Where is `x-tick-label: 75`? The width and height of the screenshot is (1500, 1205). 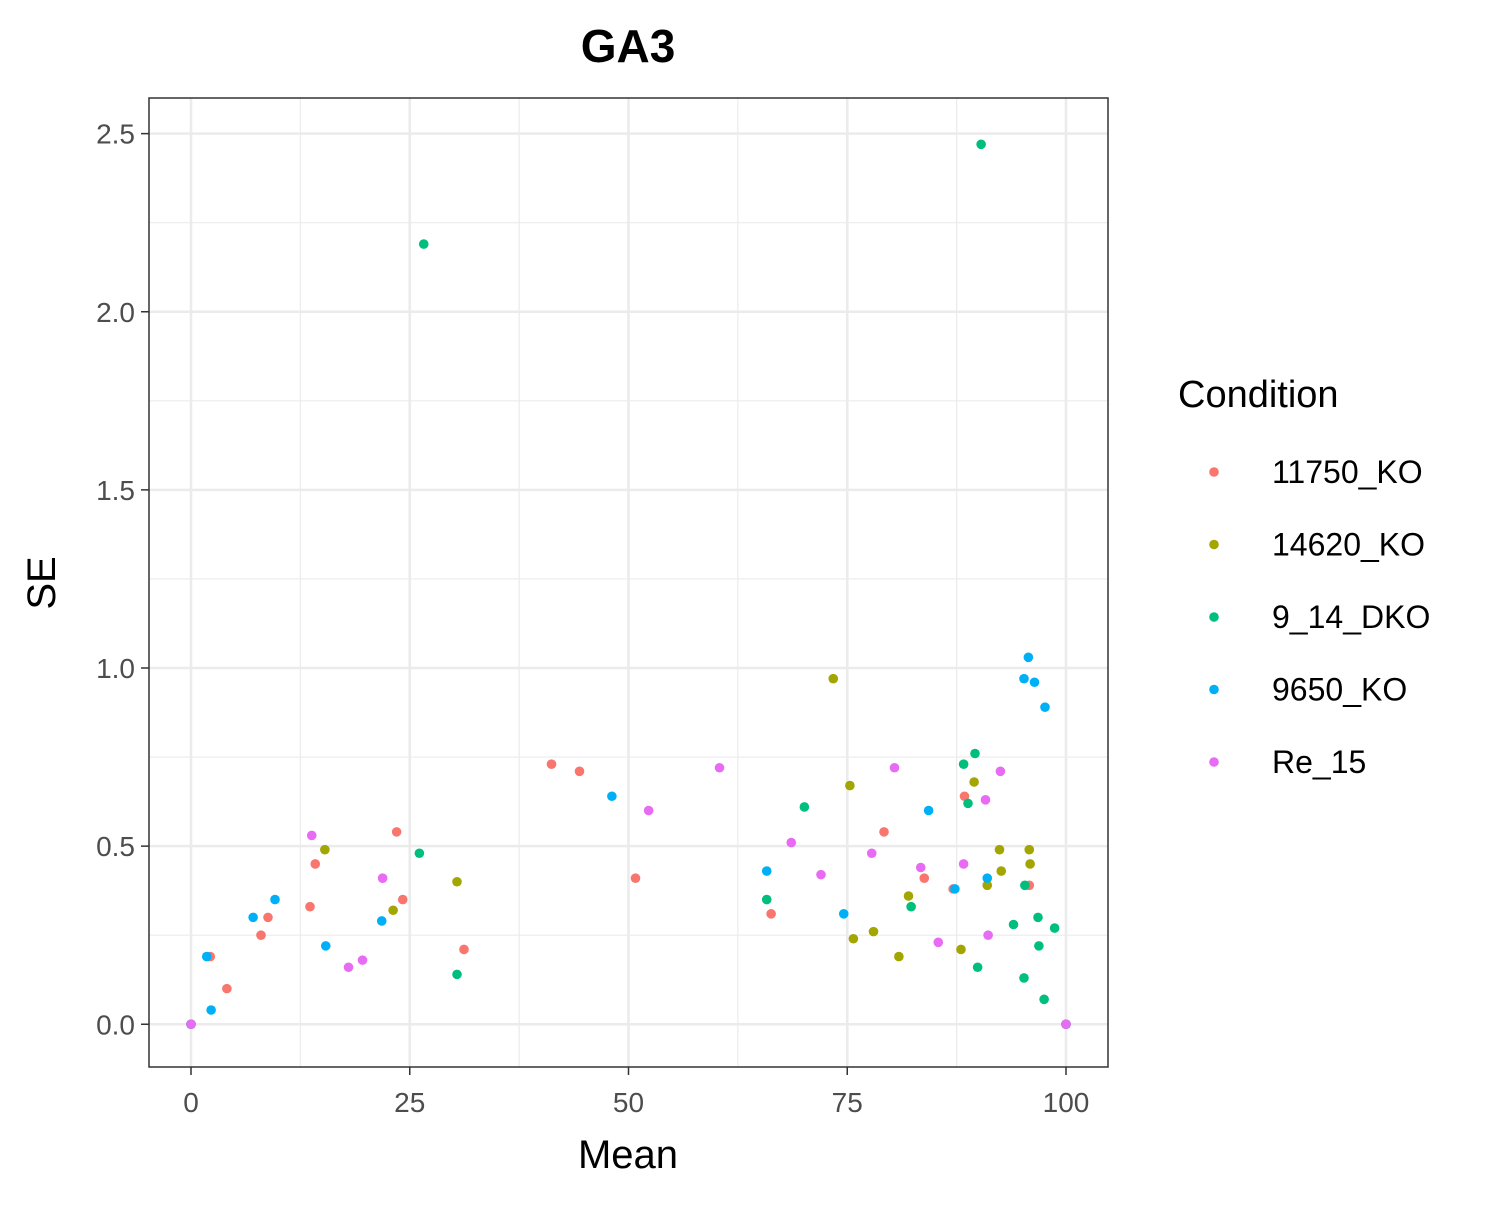 x-tick-label: 75 is located at coordinates (847, 1102).